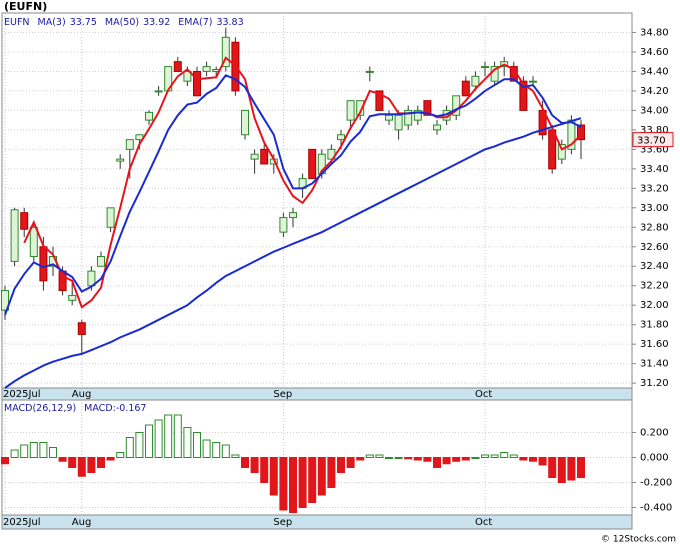 This screenshot has height=546, width=680. What do you see at coordinates (654, 325) in the screenshot?
I see `y-tick-label: 31.80` at bounding box center [654, 325].